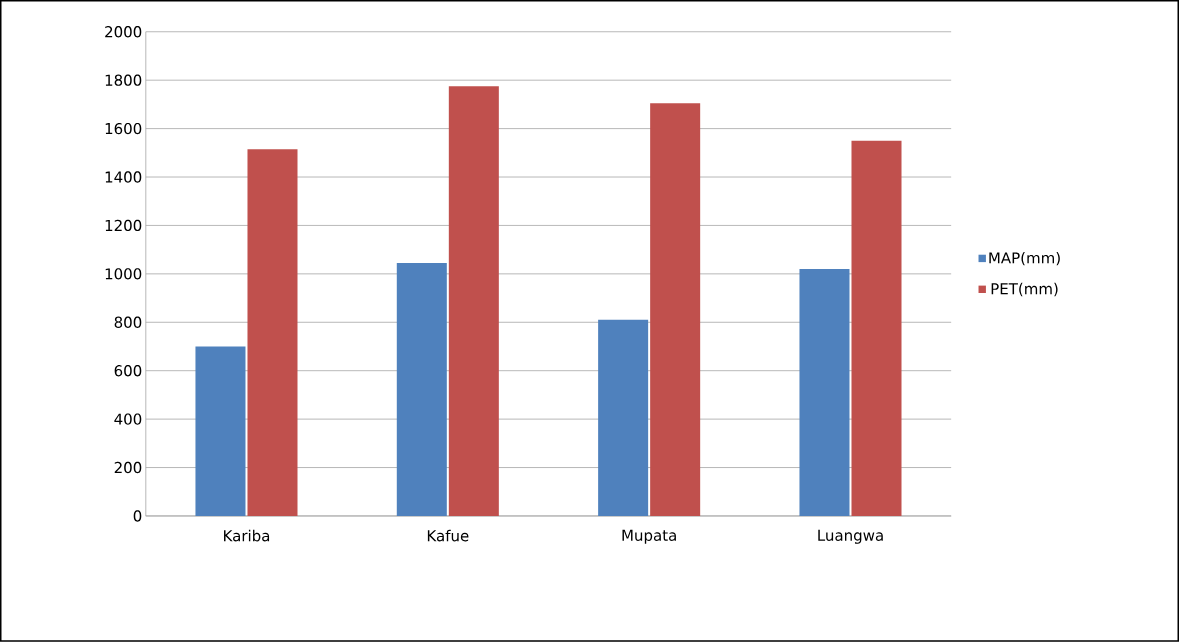 Image resolution: width=1179 pixels, height=642 pixels. I want to click on y-tick-label: 1000, so click(123, 274).